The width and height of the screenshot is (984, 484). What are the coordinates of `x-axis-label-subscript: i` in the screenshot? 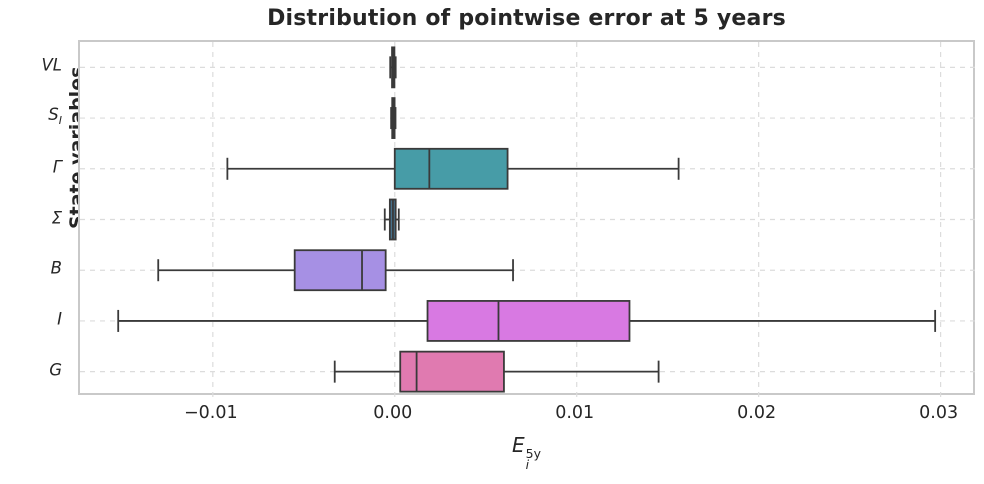 It's located at (527, 464).